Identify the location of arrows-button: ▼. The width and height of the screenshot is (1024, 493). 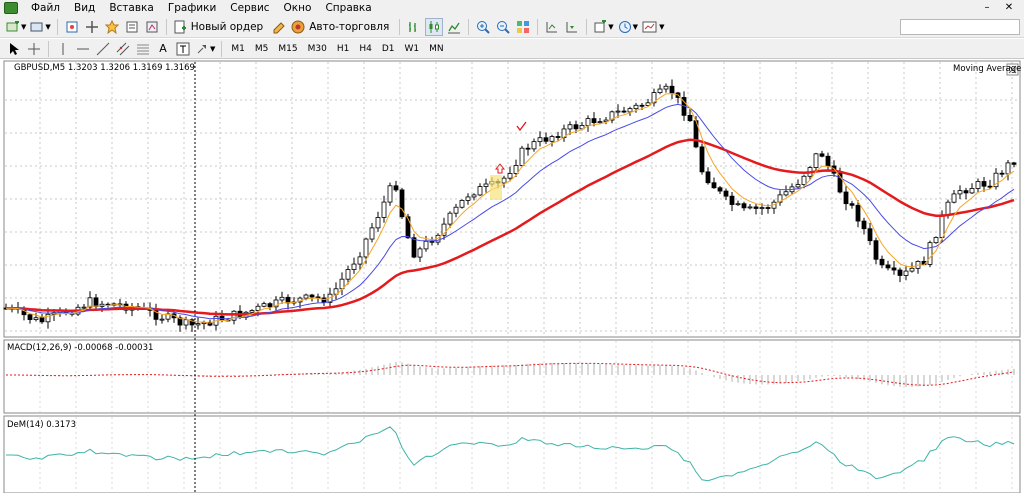
(205, 49).